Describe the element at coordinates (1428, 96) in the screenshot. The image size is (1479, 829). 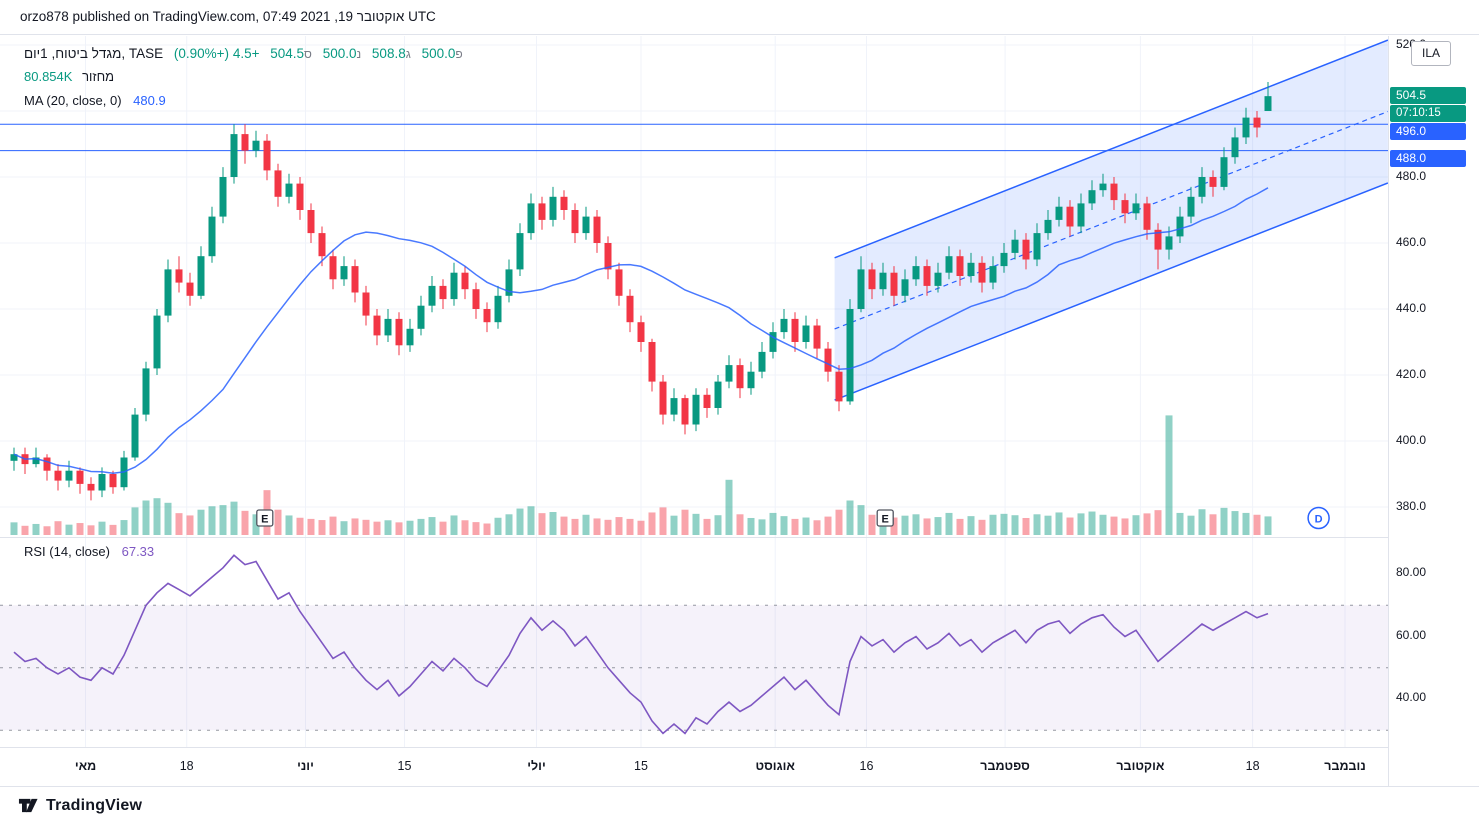
I see `last-price-badge: 504.5` at that location.